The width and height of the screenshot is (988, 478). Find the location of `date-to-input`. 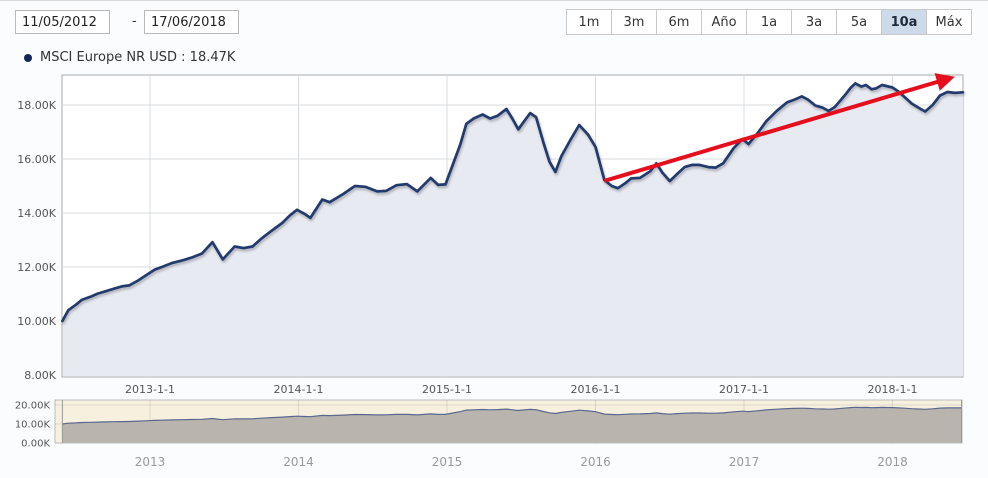

date-to-input is located at coordinates (191, 22).